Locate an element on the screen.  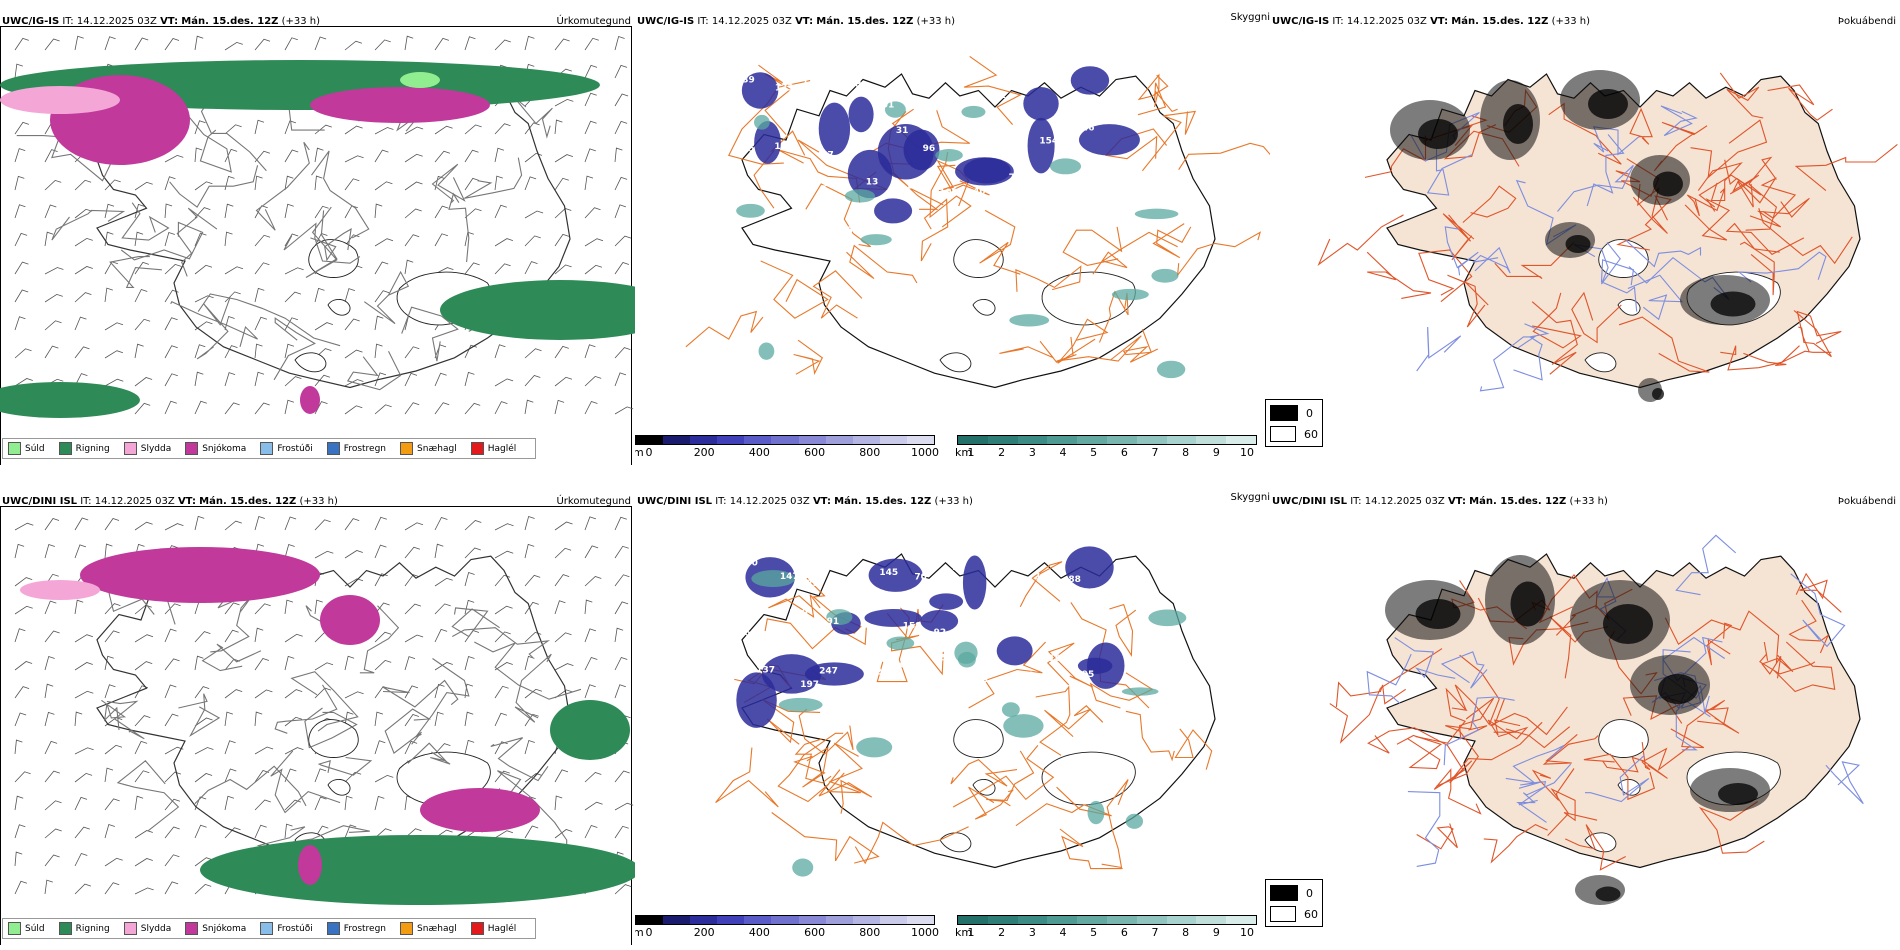
cloudbase-value-label: 90 is located at coordinates (804, 194).